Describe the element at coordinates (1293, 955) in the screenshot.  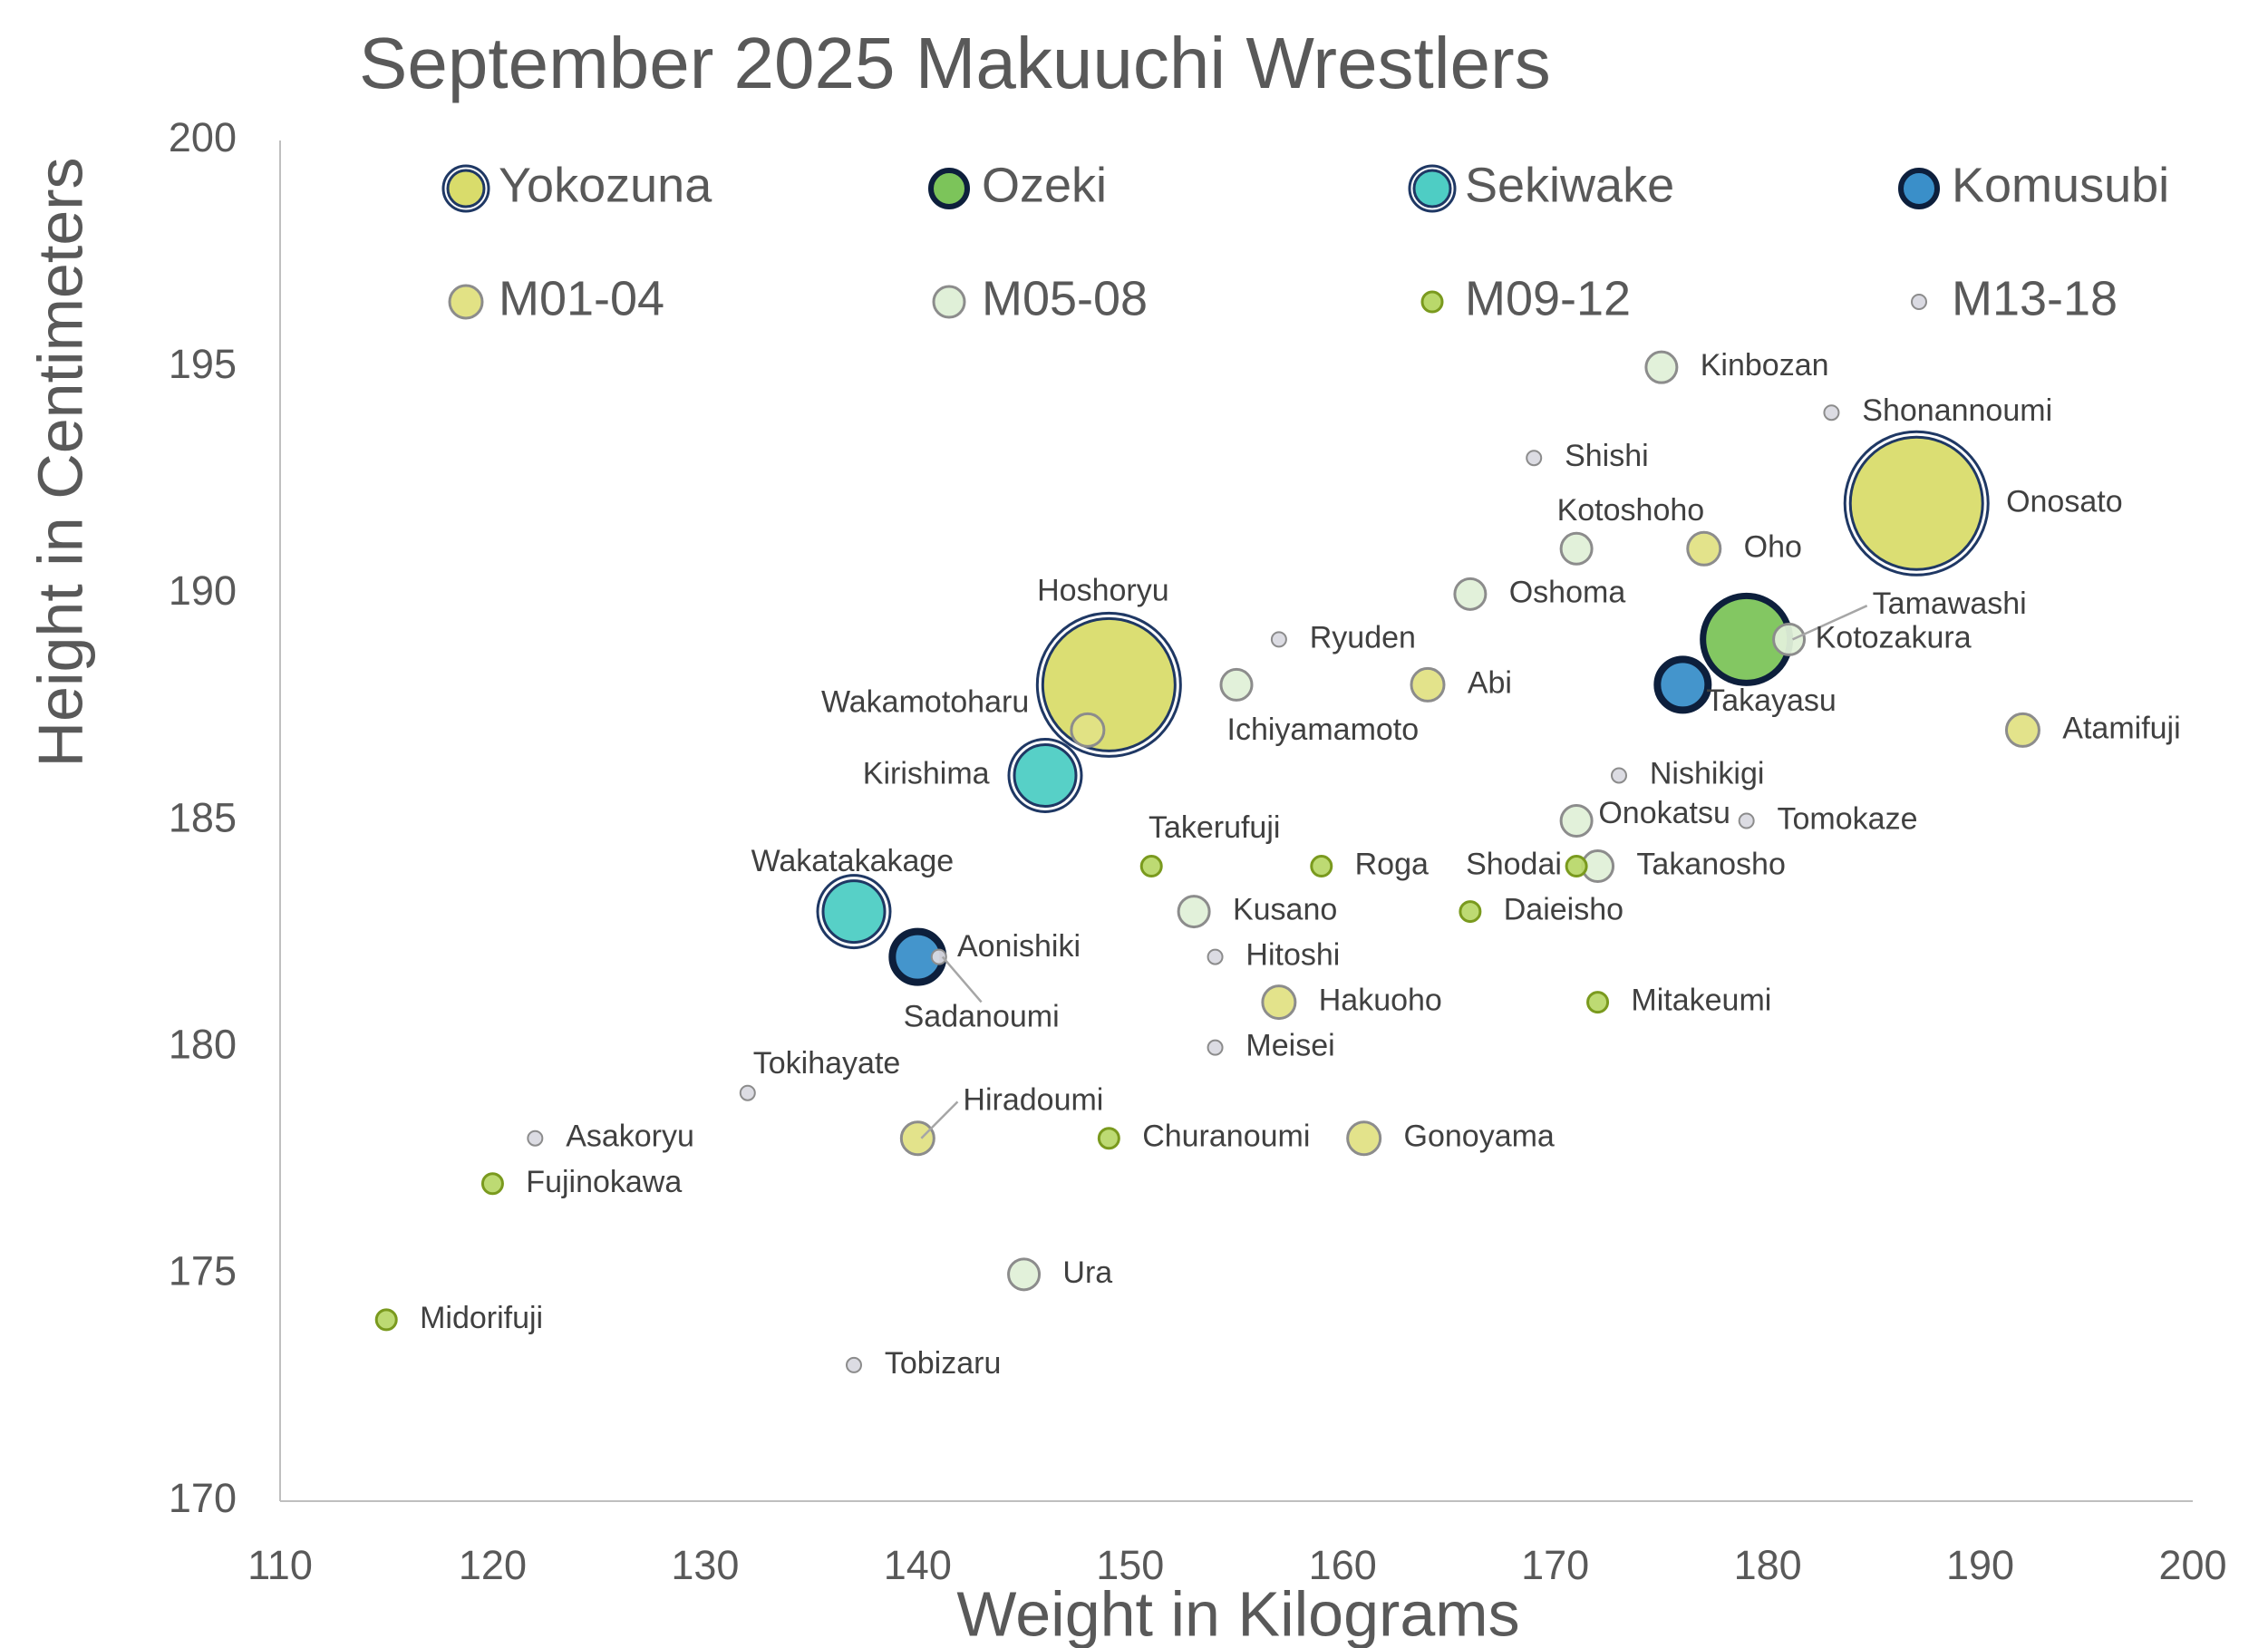
I see `point-label: Hitoshi` at that location.